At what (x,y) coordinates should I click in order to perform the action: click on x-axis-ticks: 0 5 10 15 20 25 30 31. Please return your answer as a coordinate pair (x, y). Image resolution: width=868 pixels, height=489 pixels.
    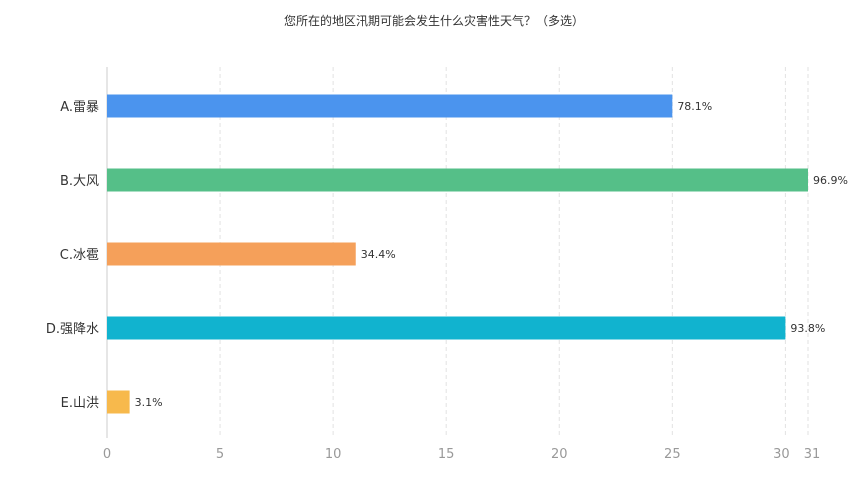
    Looking at the image, I should click on (461, 454).